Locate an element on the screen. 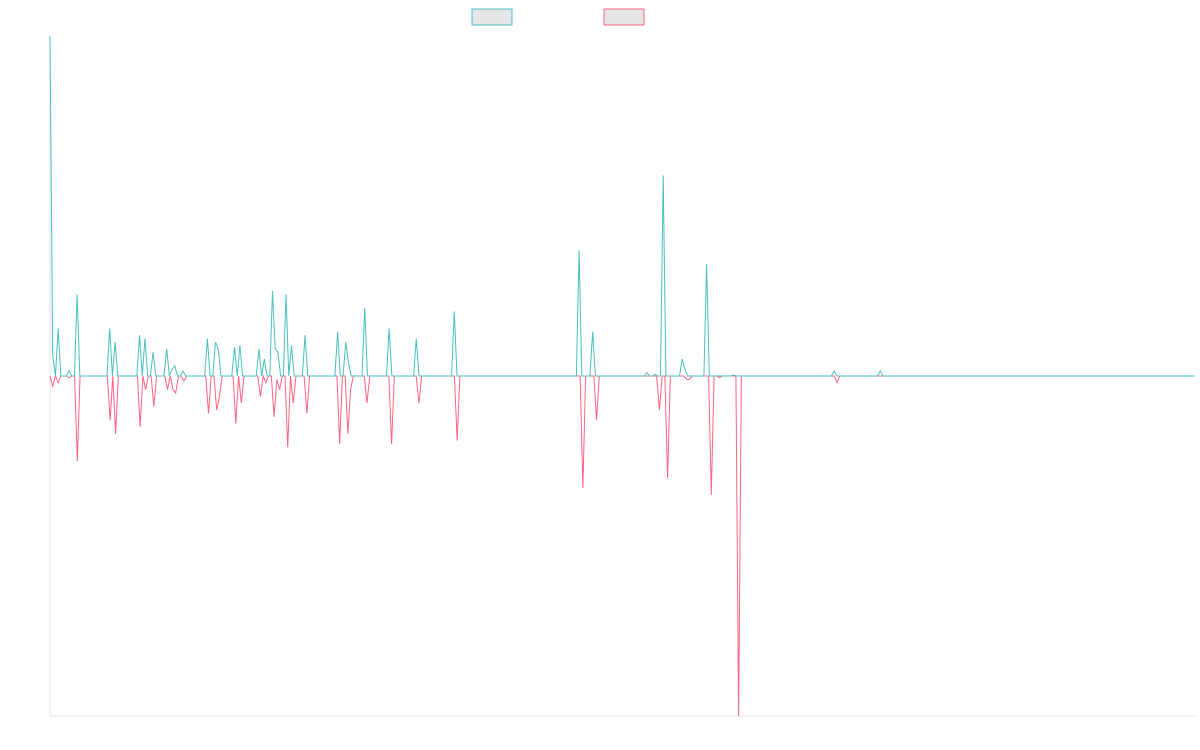 The width and height of the screenshot is (1200, 750). legend is located at coordinates (558, 17).